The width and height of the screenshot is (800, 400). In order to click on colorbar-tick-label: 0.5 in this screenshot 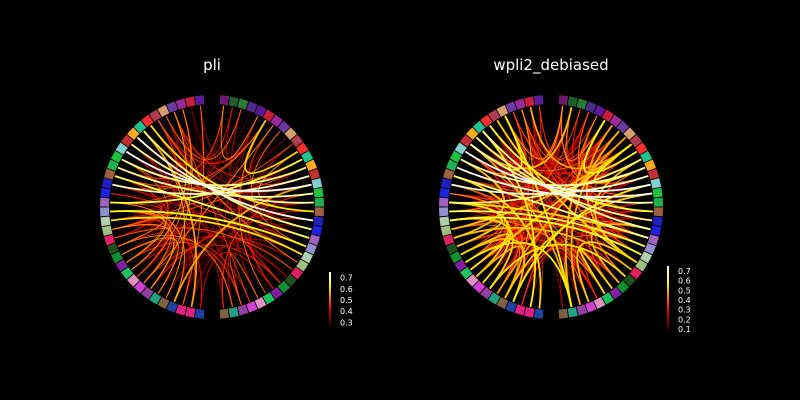, I will do `click(684, 290)`.